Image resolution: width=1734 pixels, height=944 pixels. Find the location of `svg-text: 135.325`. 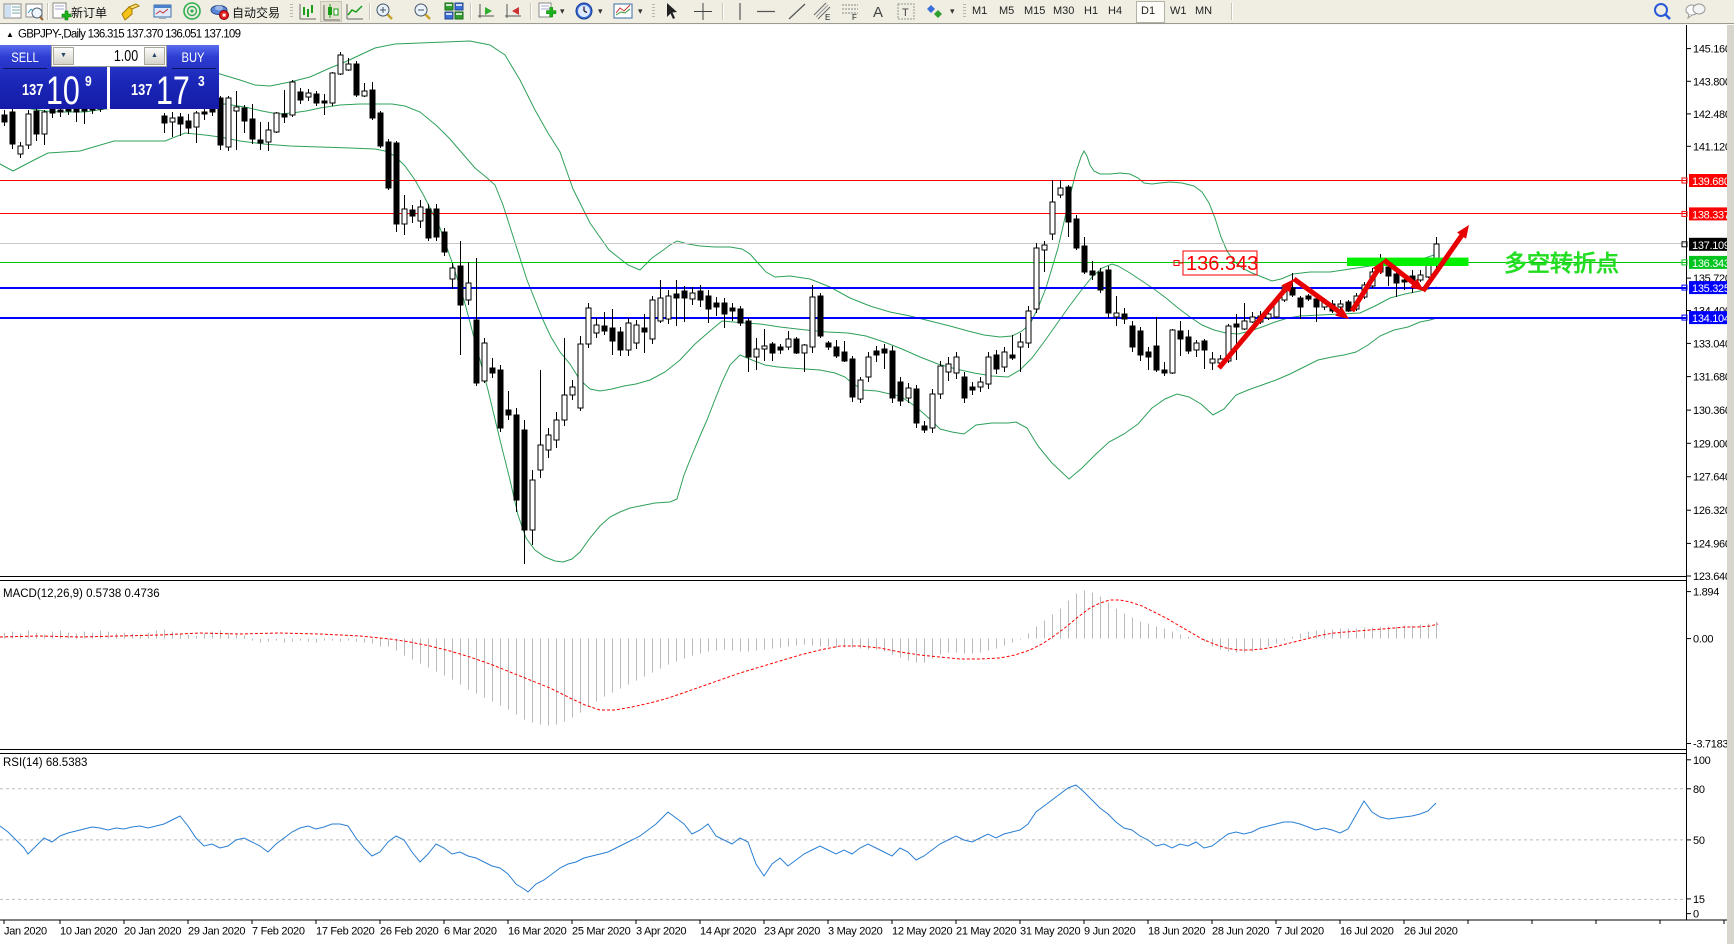

svg-text: 135.325 is located at coordinates (1711, 289).